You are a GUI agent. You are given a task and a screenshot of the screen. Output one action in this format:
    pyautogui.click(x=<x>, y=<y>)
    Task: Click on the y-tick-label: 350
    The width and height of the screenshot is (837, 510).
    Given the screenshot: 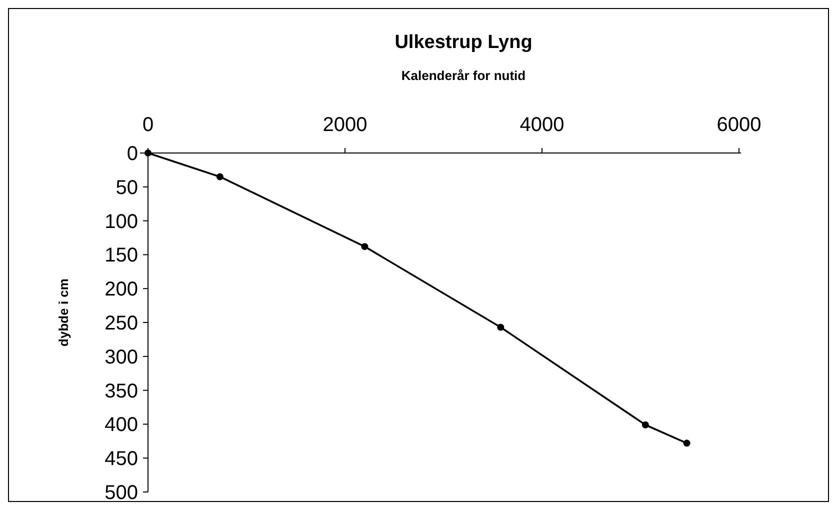 What is the action you would take?
    pyautogui.click(x=121, y=391)
    